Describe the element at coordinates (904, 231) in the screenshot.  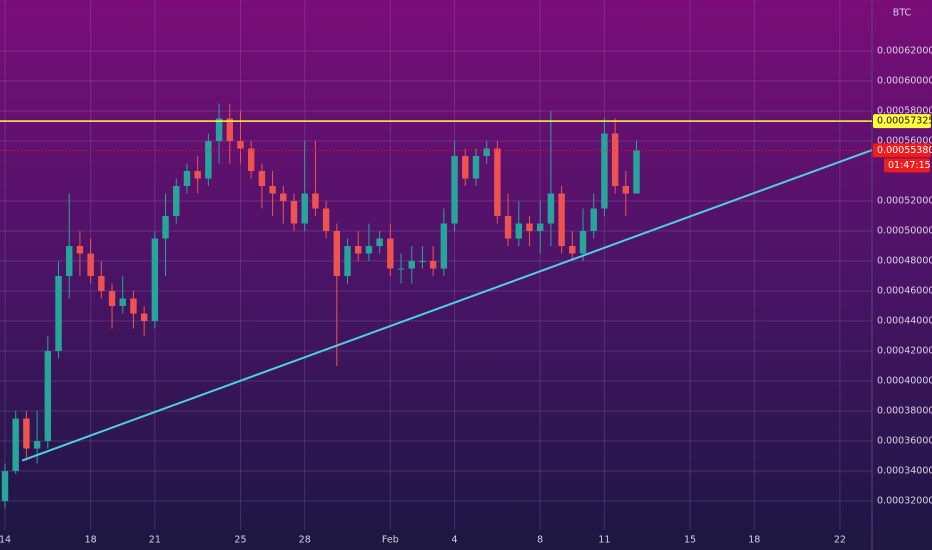
I see `y-tick-label: 0.00050000` at that location.